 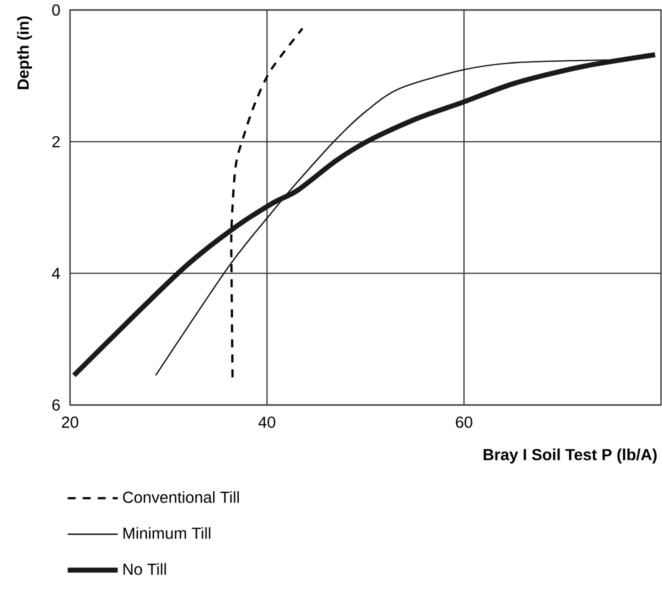 What do you see at coordinates (145, 569) in the screenshot?
I see `legend-label: No Till` at bounding box center [145, 569].